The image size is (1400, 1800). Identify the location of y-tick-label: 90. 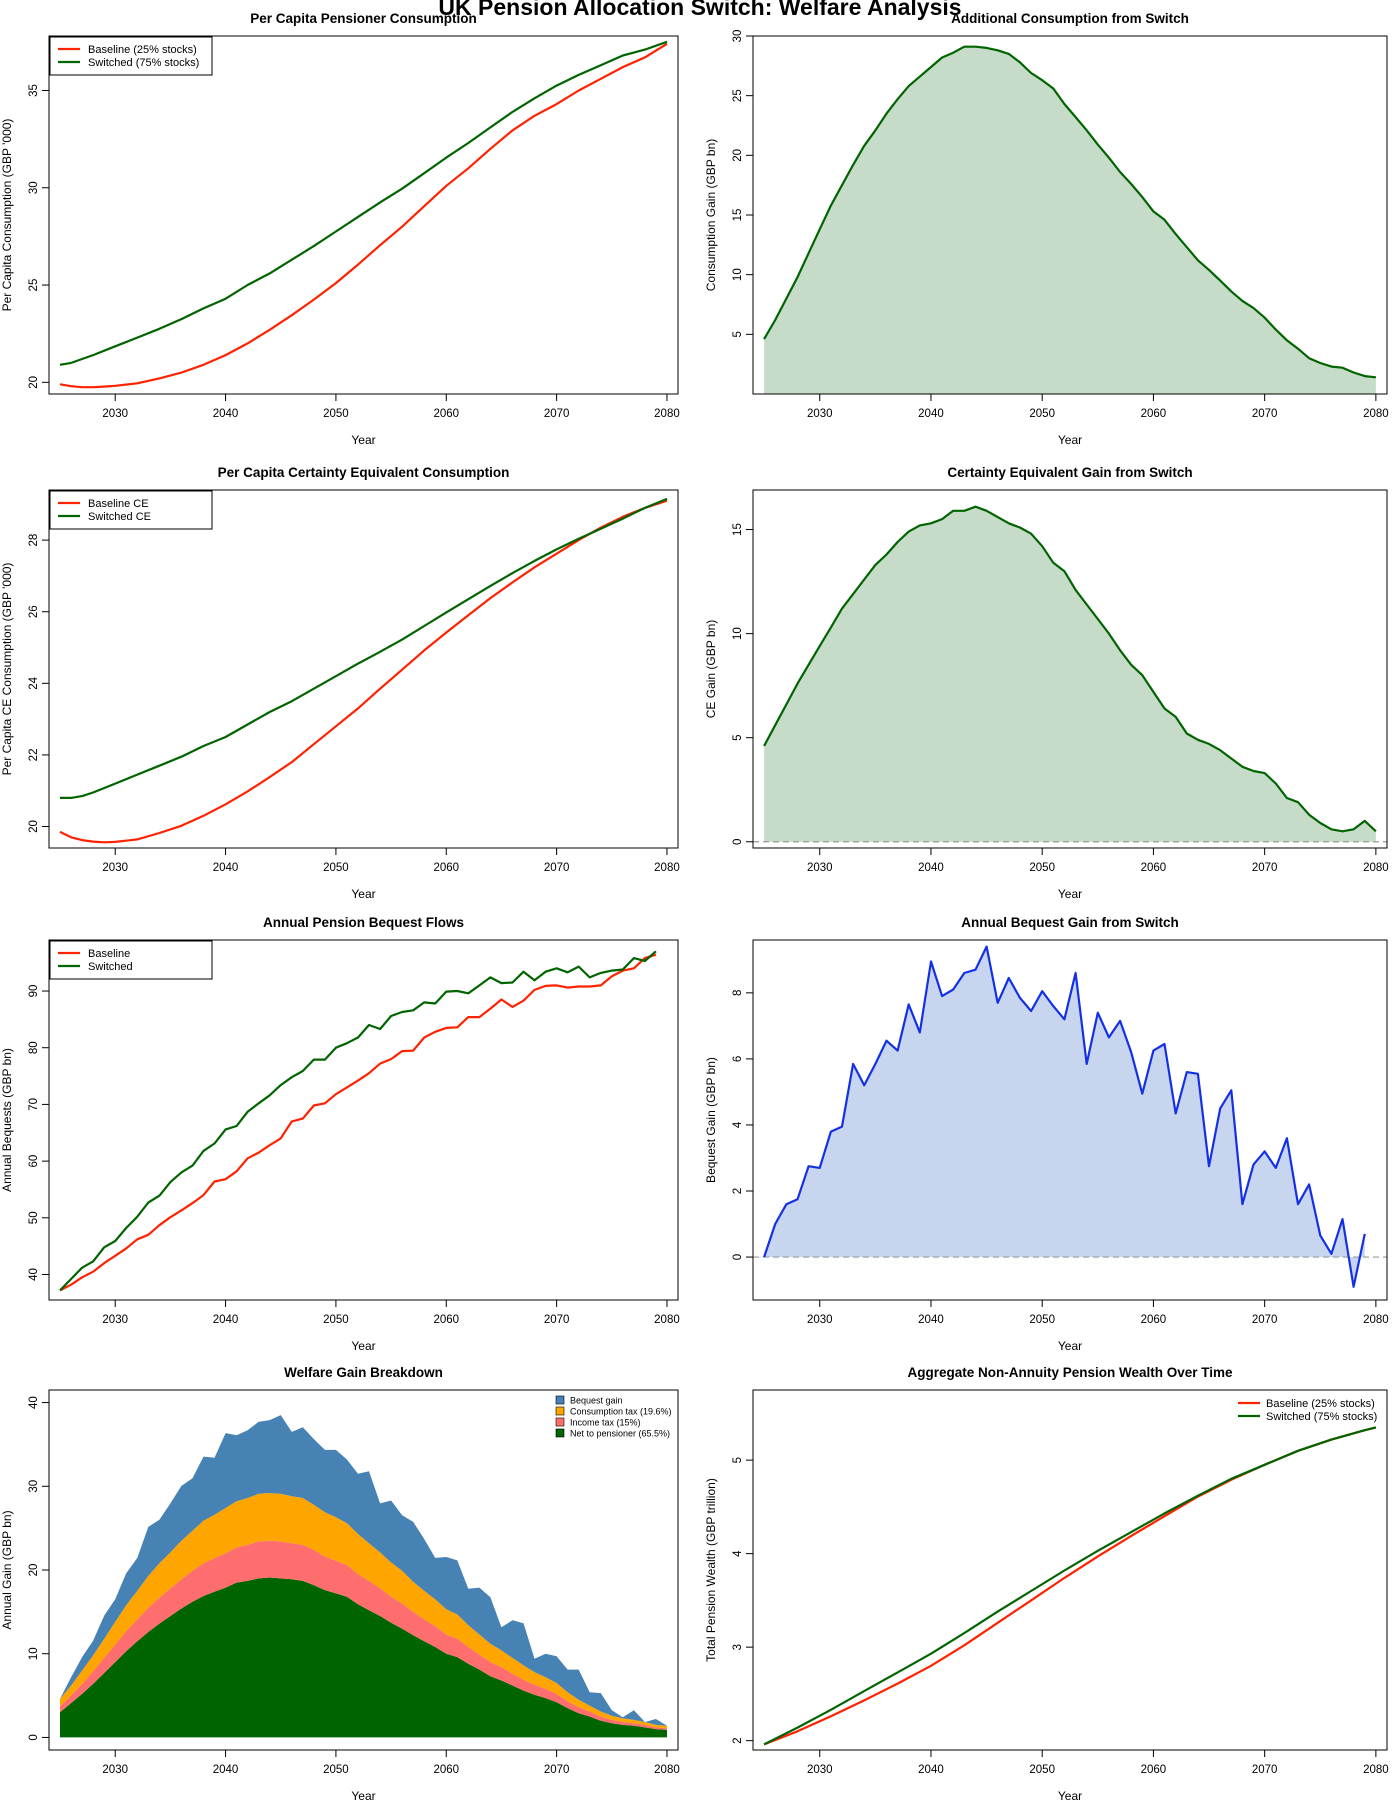
(34, 991).